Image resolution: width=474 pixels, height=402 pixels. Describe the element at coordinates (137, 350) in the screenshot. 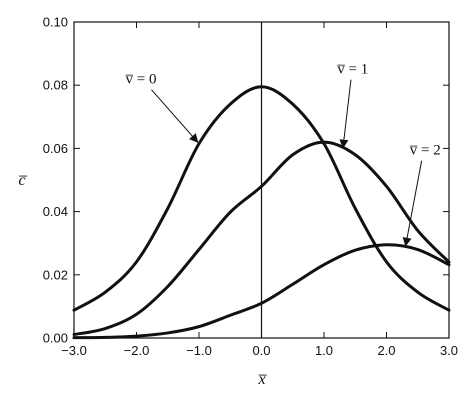

I see `x-tick-label: −2.0` at that location.